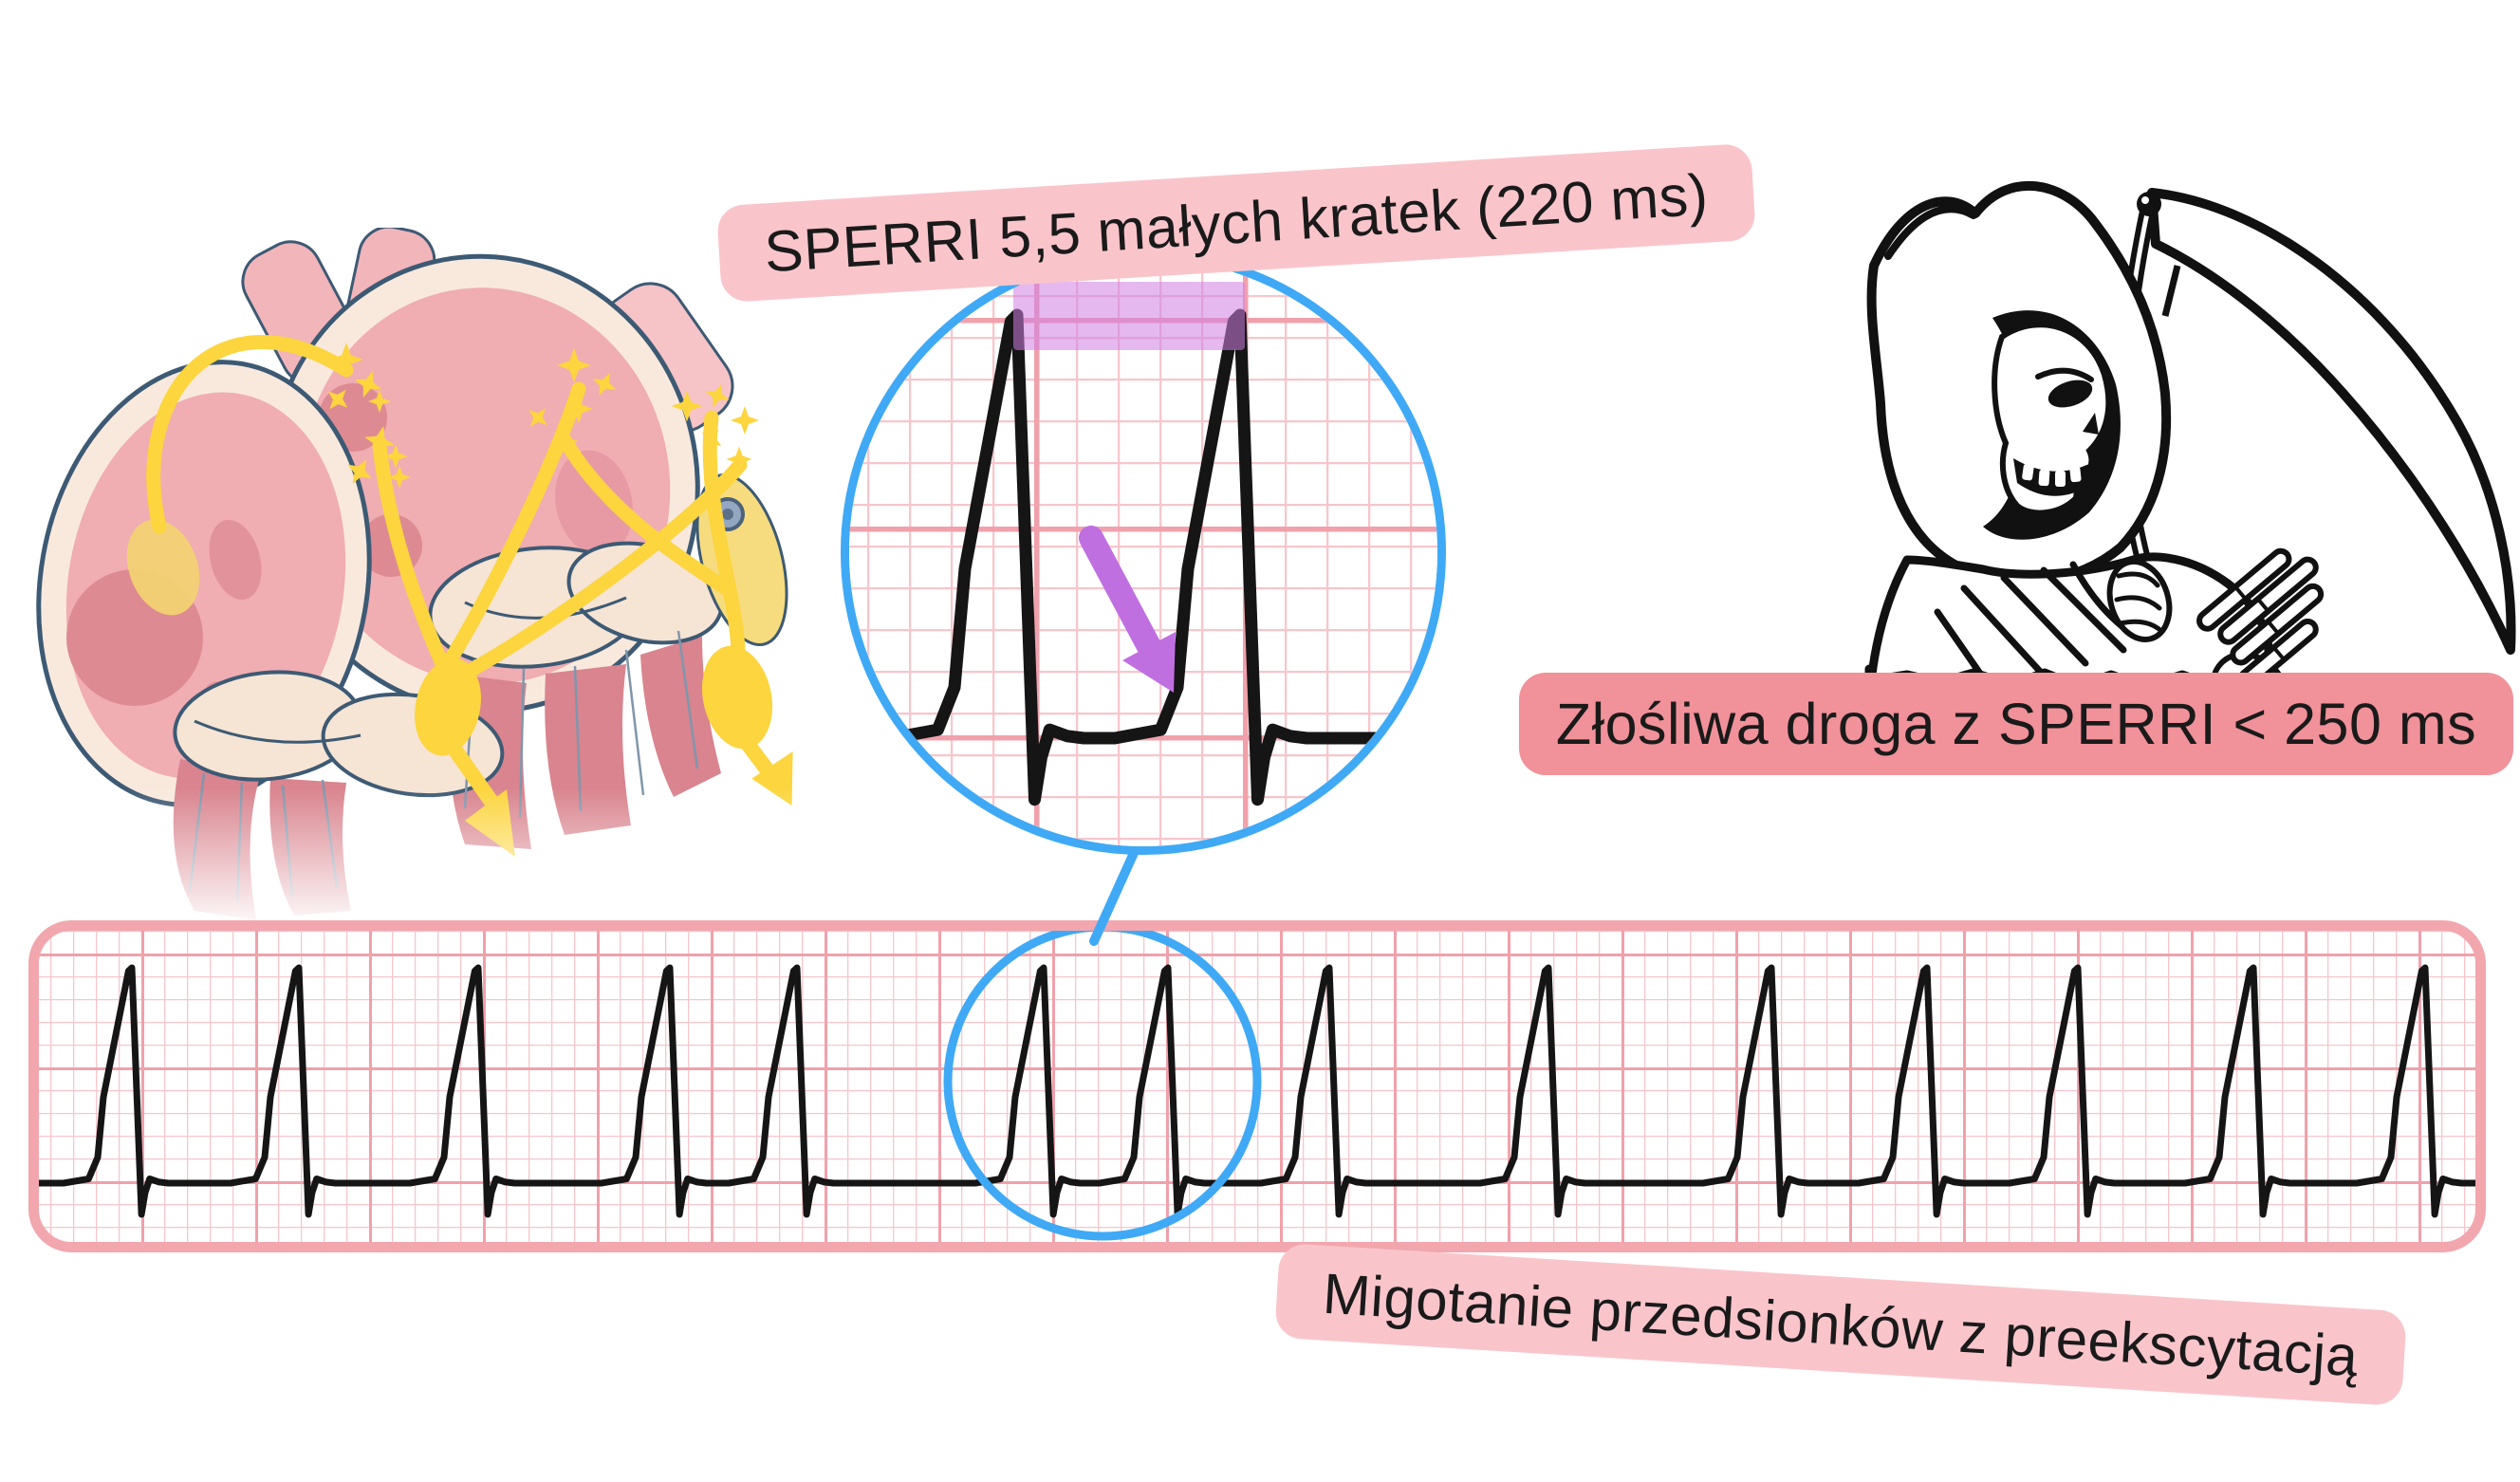 This screenshot has width=2520, height=1482. What do you see at coordinates (2139, 601) in the screenshot?
I see `skeletal-grip-hand` at bounding box center [2139, 601].